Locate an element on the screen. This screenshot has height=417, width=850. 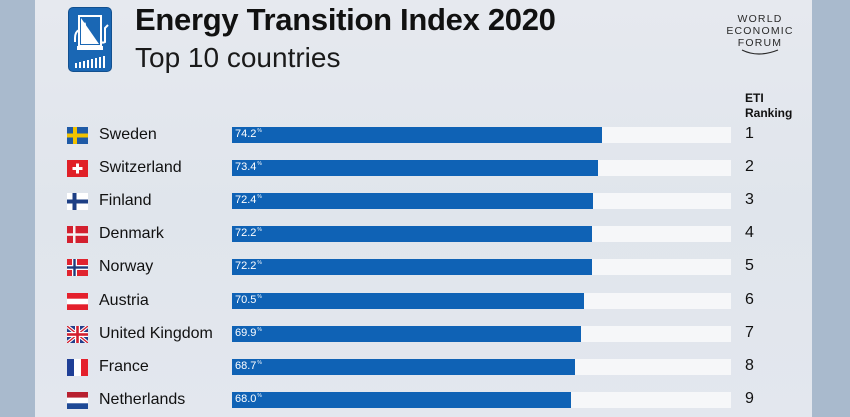
chart-row: Sweden 74.2% 1 is located at coordinates (425, 135).